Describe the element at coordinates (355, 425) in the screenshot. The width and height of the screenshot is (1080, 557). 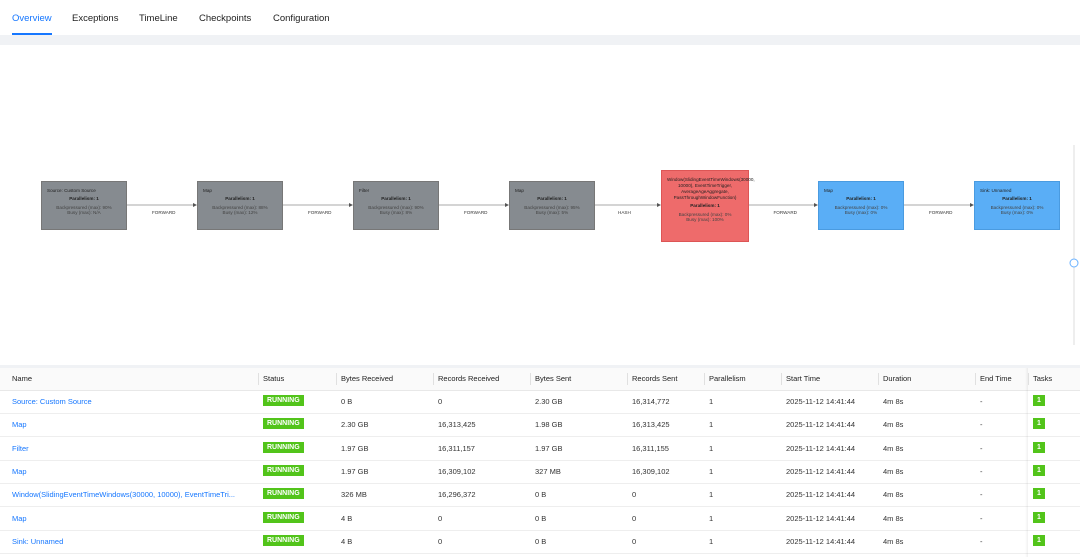
I see `cell: 2.30 GB` at that location.